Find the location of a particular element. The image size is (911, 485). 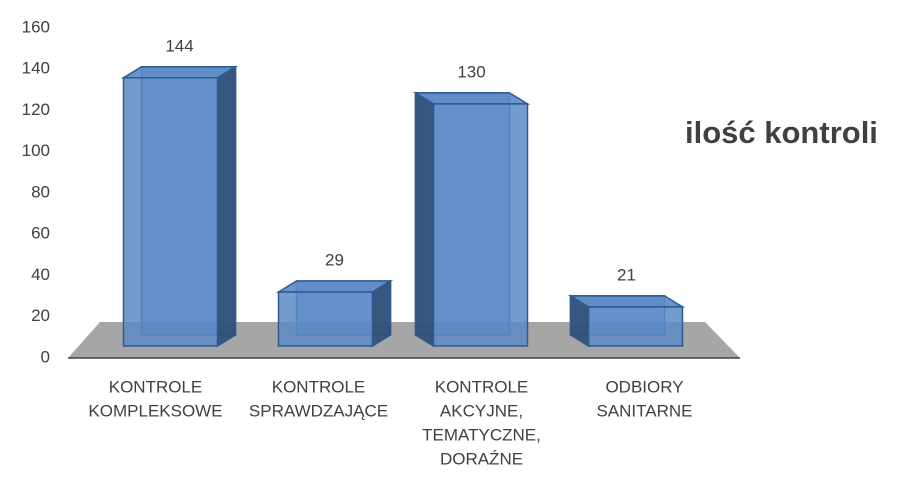

value-label: 144 is located at coordinates (179, 45).